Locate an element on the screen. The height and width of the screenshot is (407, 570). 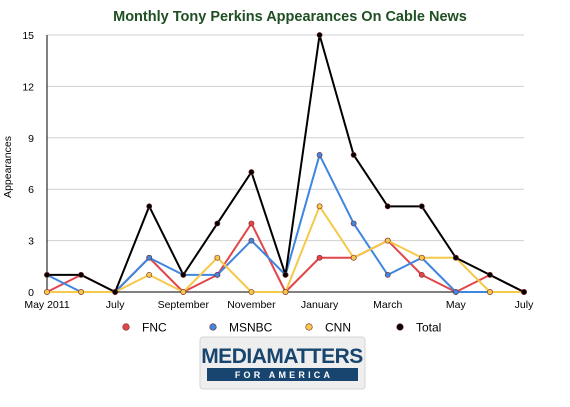
x-tick-label-0: May 2011 is located at coordinates (46, 305).